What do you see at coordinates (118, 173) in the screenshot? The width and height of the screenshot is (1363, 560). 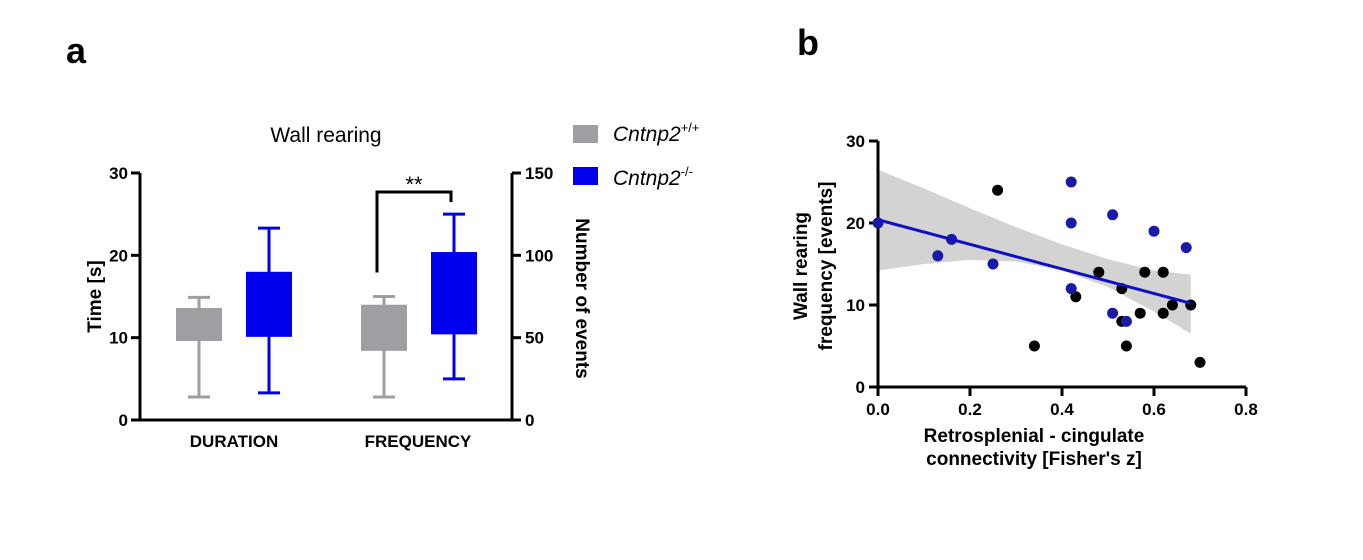 I see `y-tick-label-left: 30` at bounding box center [118, 173].